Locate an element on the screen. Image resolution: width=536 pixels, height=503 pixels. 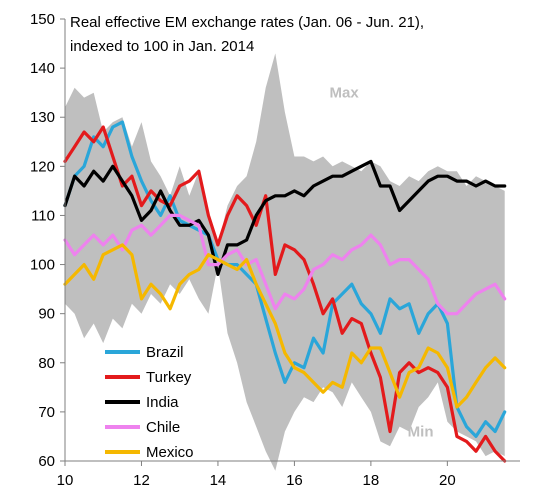
y-tick-label: 80 is located at coordinates (46, 363).